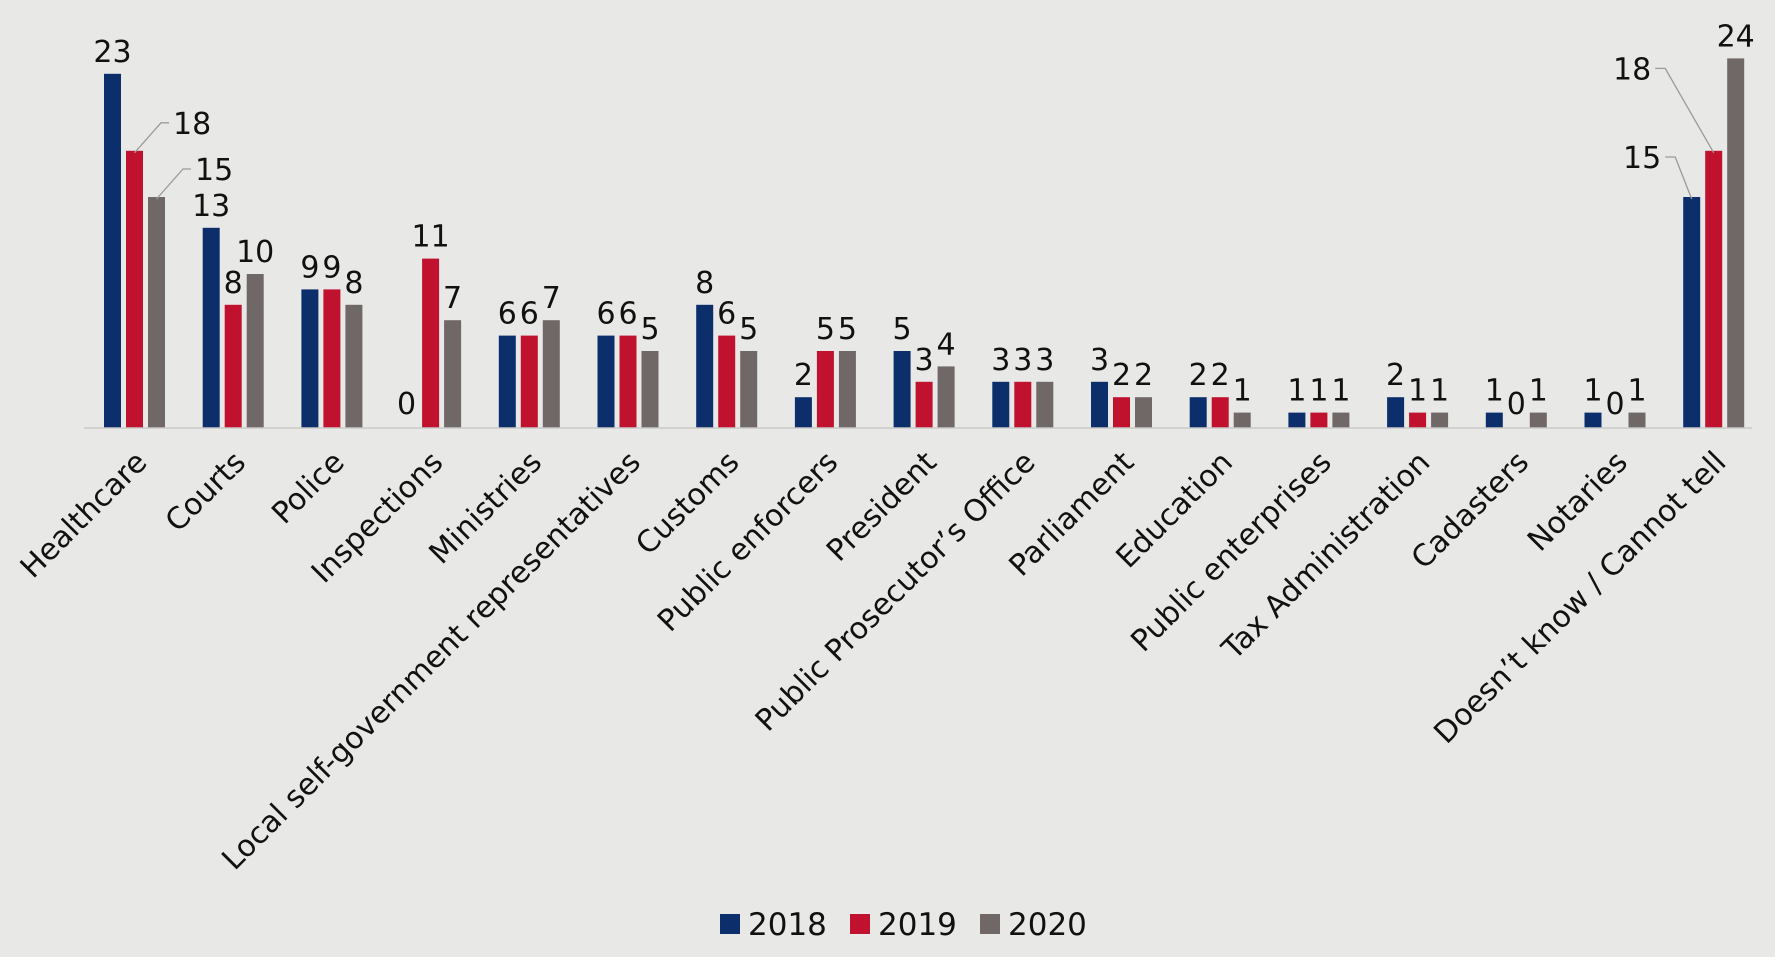 This screenshot has height=957, width=1775. Describe the element at coordinates (1679, 178) in the screenshot. I see `leader-line-doesn-t-know-cannot-tell-2018` at that location.